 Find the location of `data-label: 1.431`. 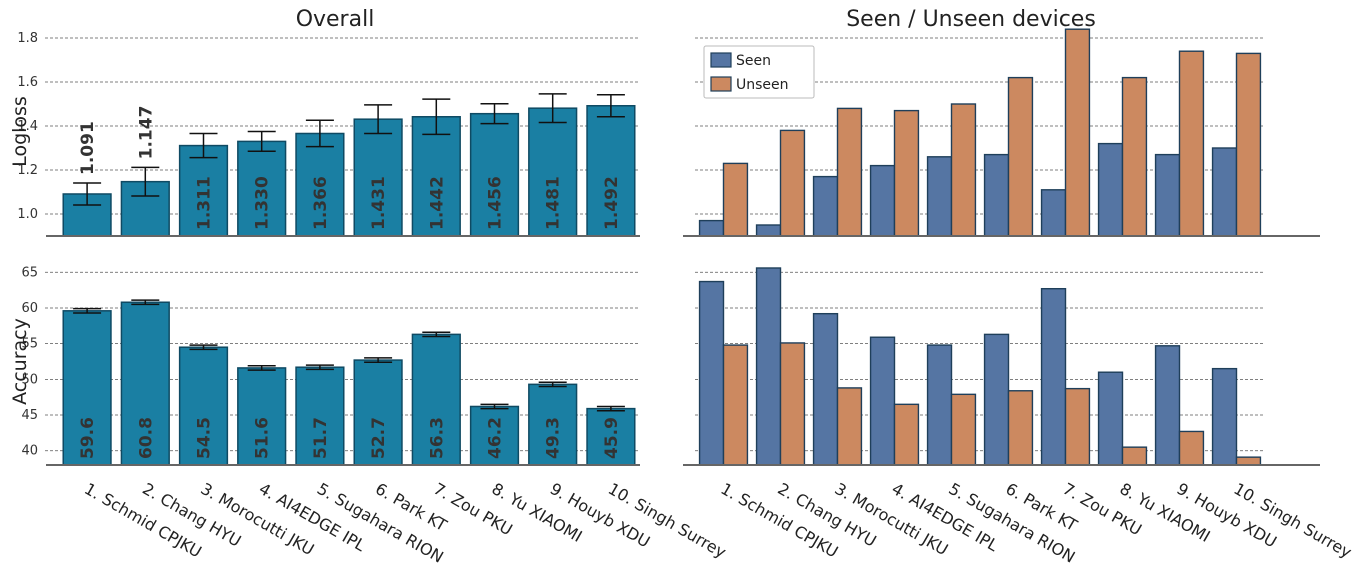

data-label: 1.431 is located at coordinates (379, 203).